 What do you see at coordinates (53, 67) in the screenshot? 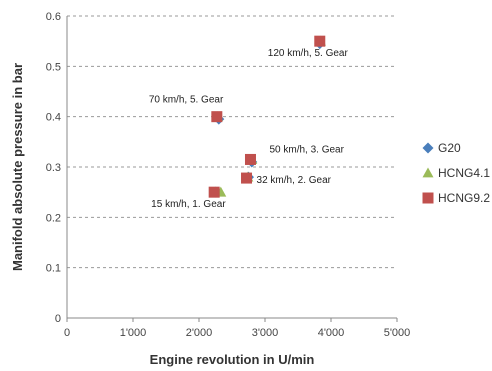
I see `y-tick-label: 0.5` at bounding box center [53, 67].